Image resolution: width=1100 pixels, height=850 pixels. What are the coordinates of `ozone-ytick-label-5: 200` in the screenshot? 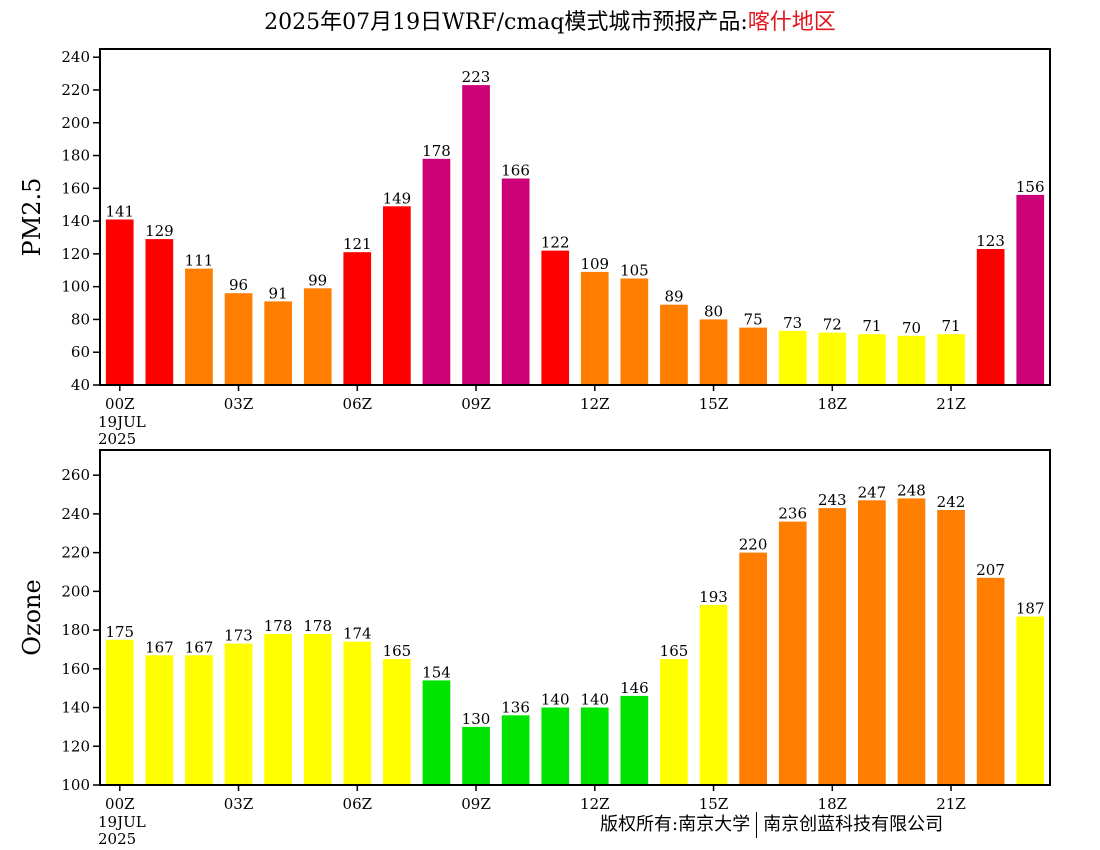 It's located at (75, 591).